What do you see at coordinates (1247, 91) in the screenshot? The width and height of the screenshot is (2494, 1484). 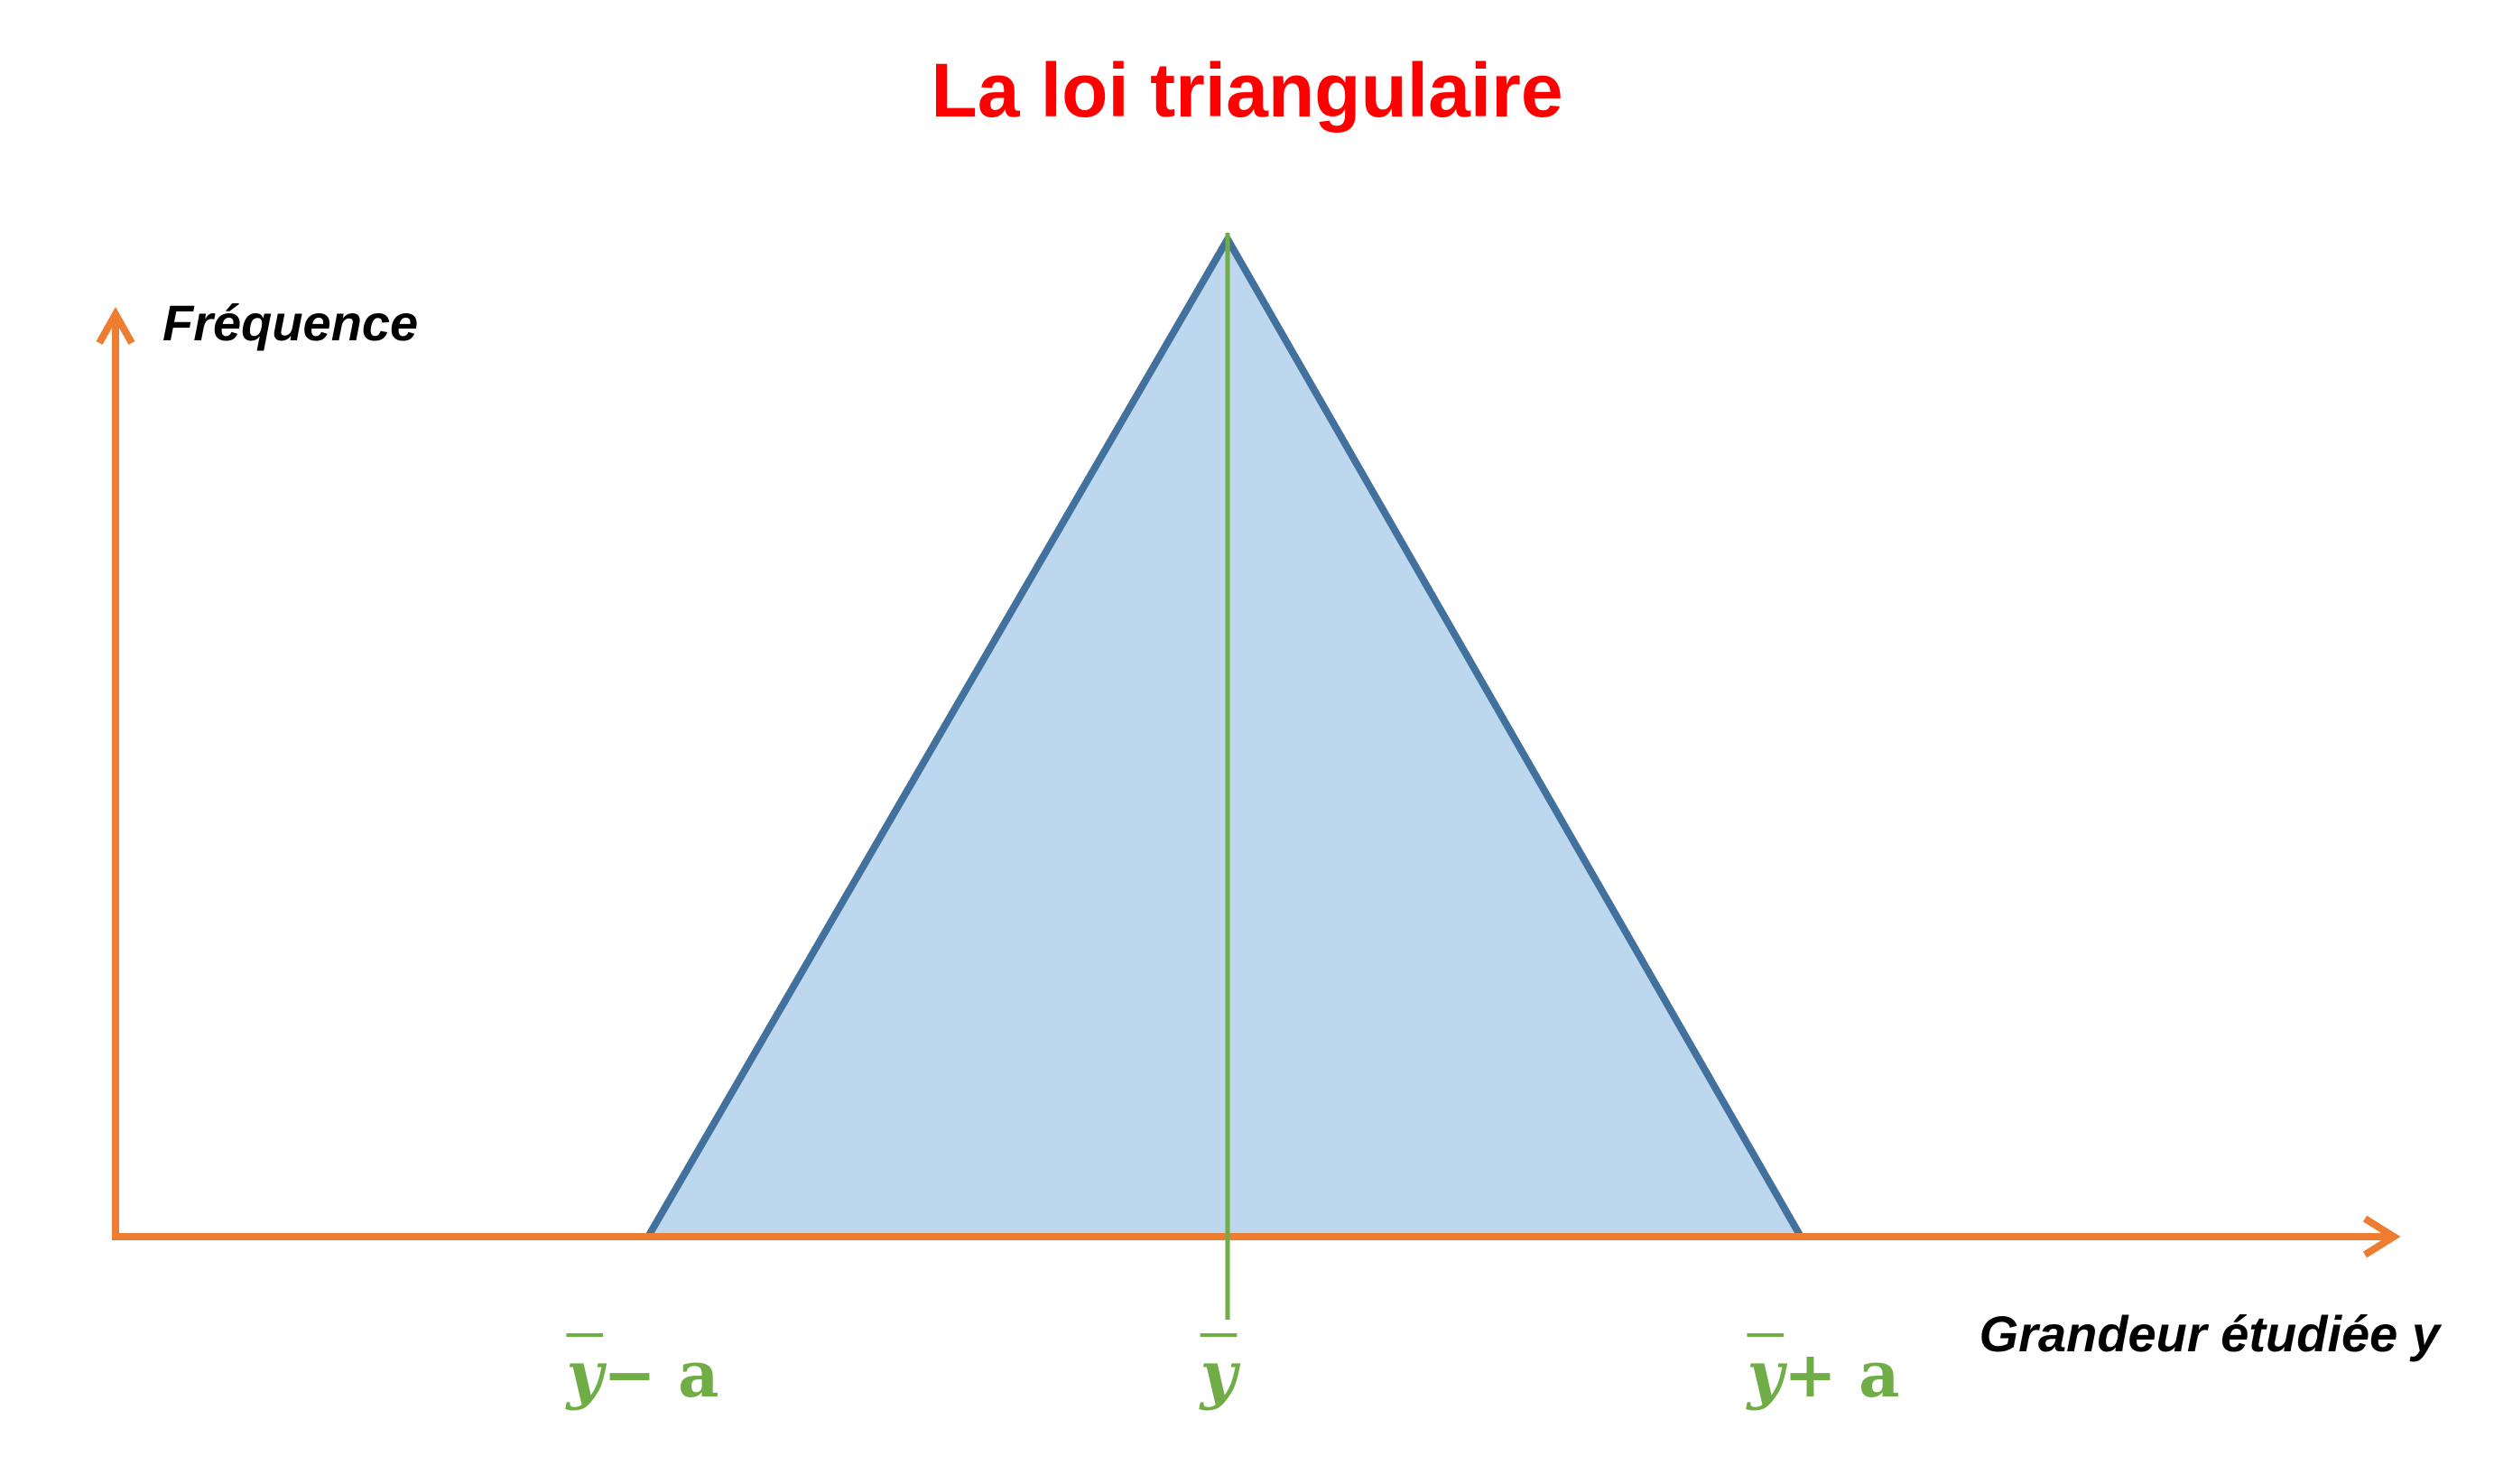 I see `page-title: La loi triangulaire` at bounding box center [1247, 91].